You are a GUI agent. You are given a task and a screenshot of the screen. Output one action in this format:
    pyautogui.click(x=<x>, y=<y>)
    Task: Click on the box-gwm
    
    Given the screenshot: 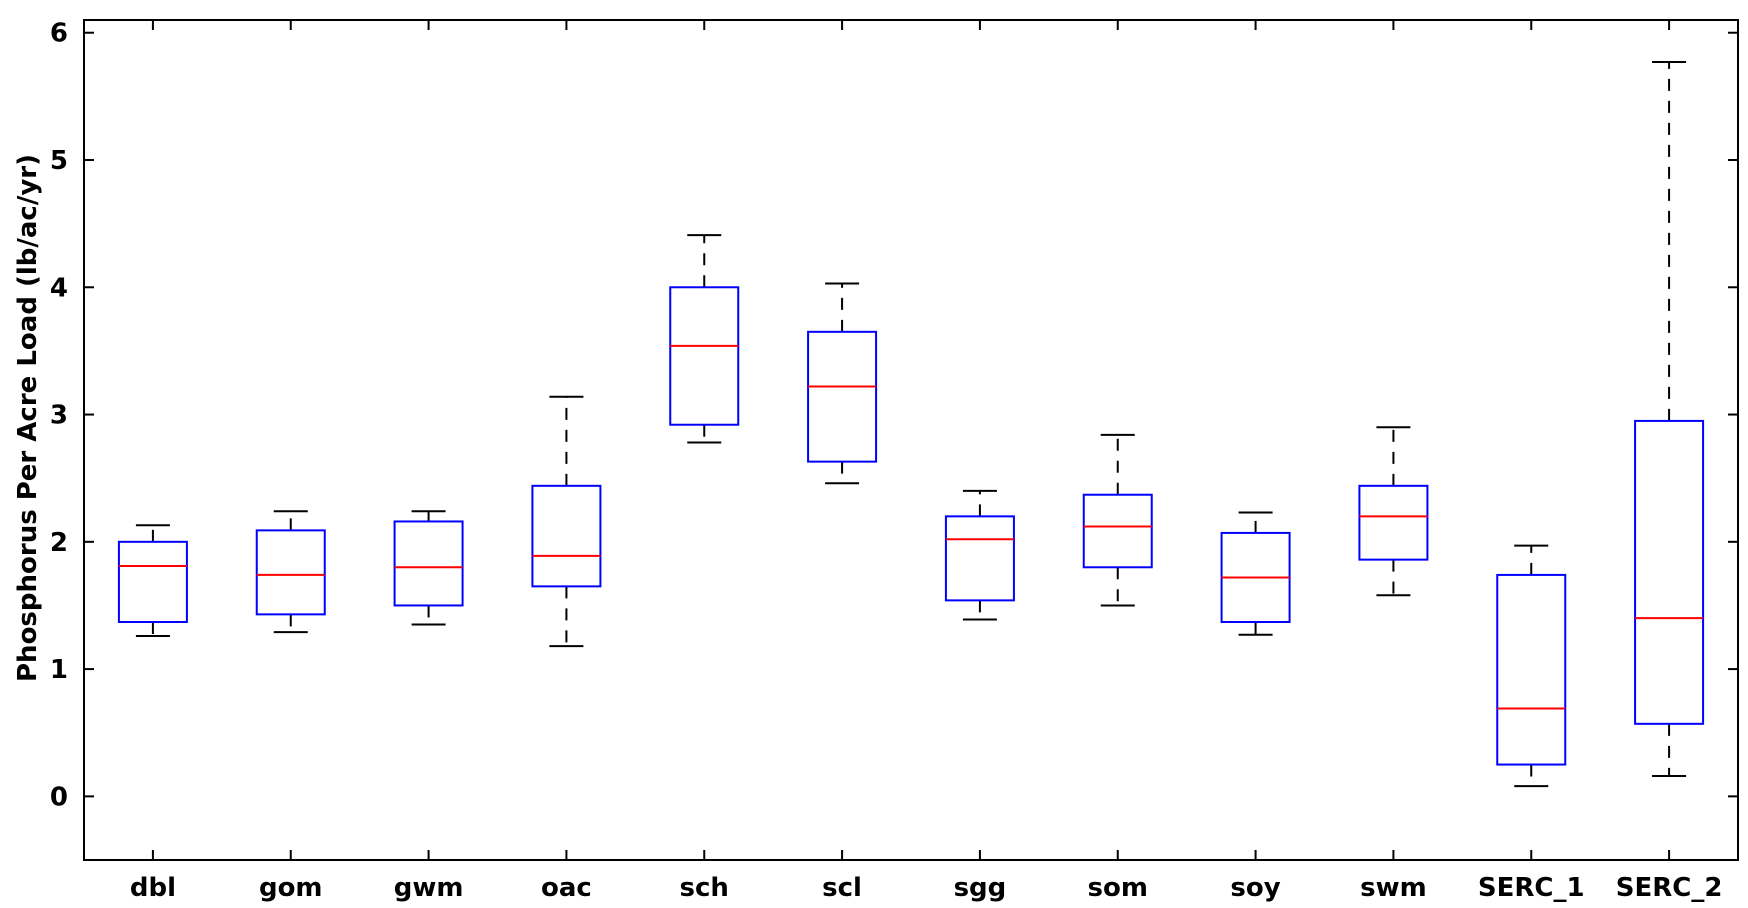 What is the action you would take?
    pyautogui.click(x=428, y=568)
    